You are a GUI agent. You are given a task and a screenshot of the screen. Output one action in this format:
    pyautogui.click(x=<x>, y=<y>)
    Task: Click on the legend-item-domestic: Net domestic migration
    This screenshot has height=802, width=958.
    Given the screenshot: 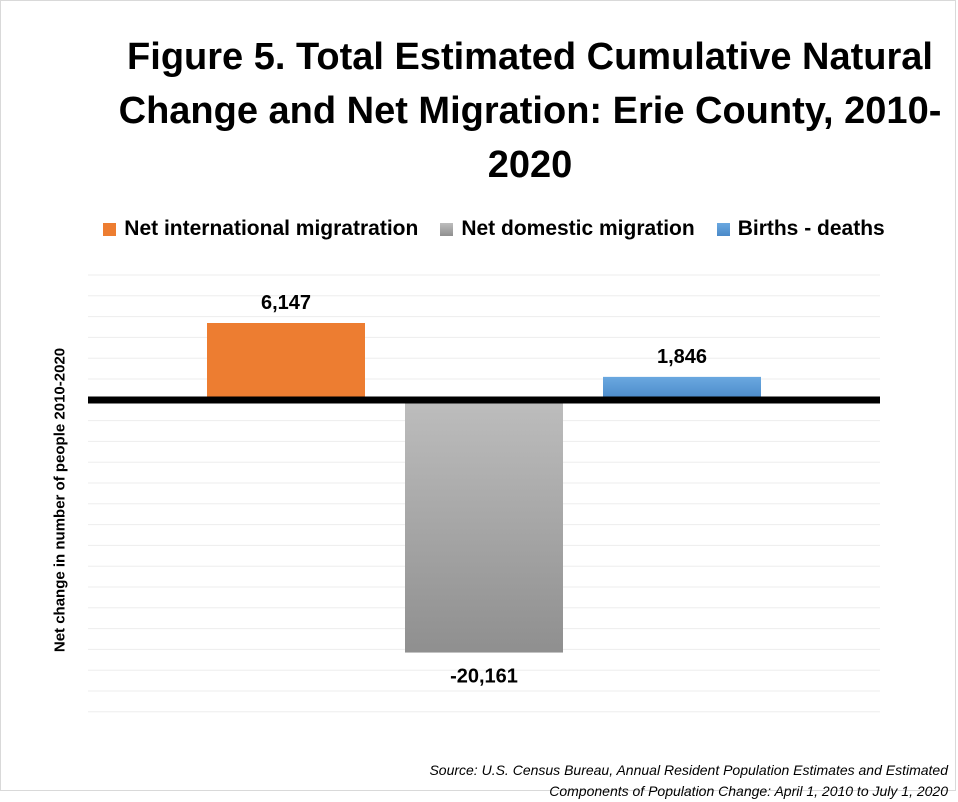 What is the action you would take?
    pyautogui.click(x=567, y=229)
    